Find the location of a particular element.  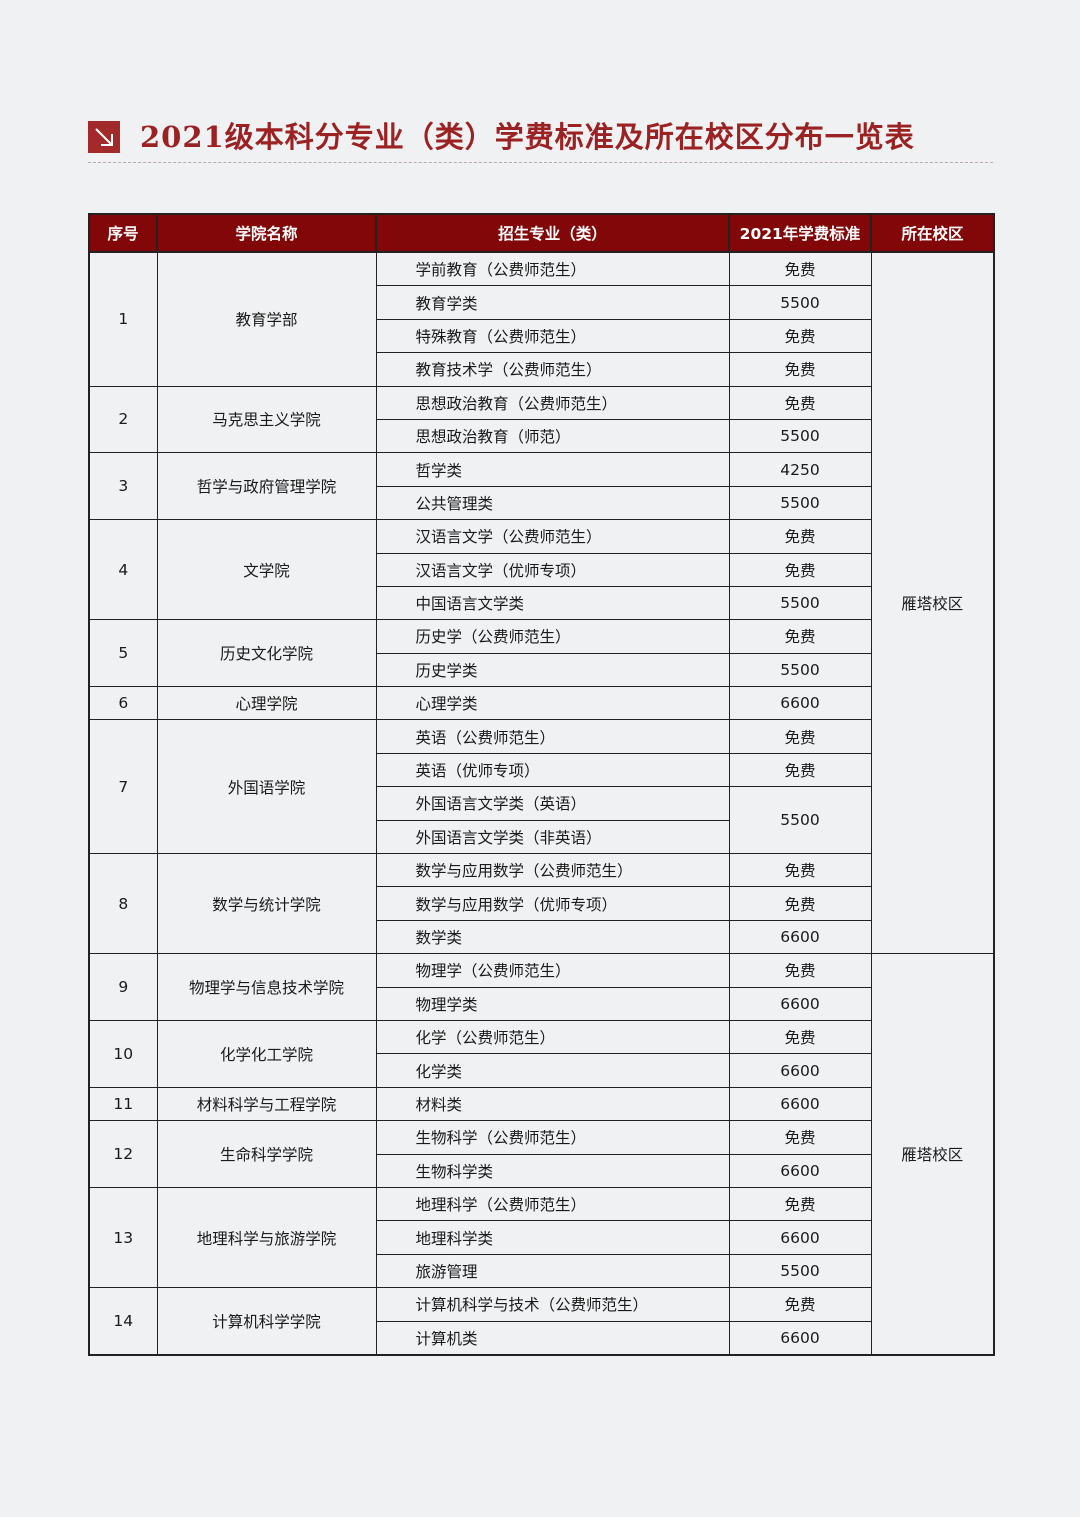

major-name: 计算机类 is located at coordinates (552, 1338).